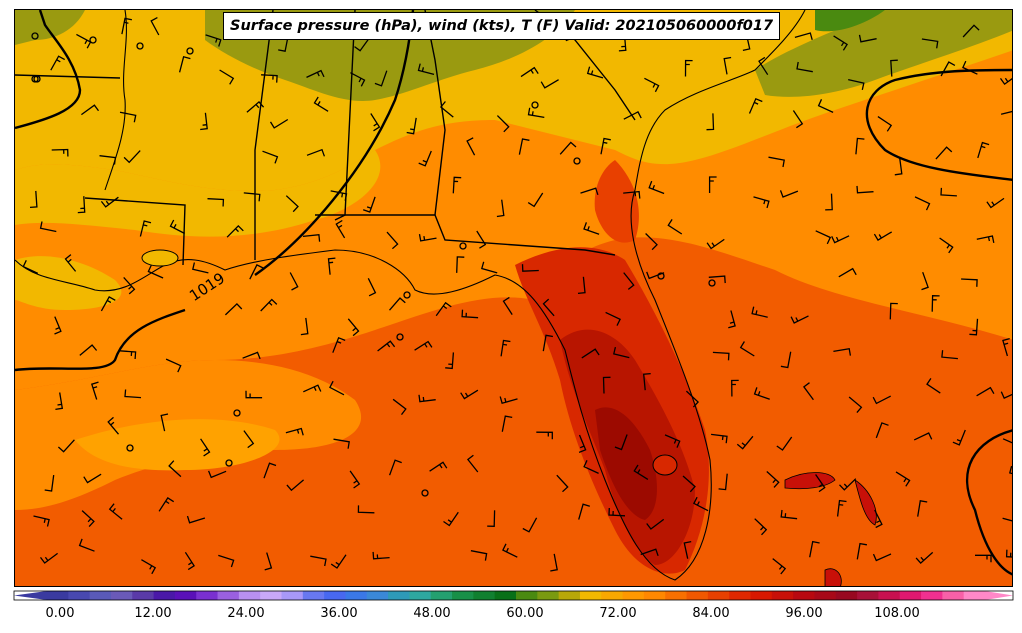  I want to click on colorbar-tick-label: 84.00, so click(711, 613).